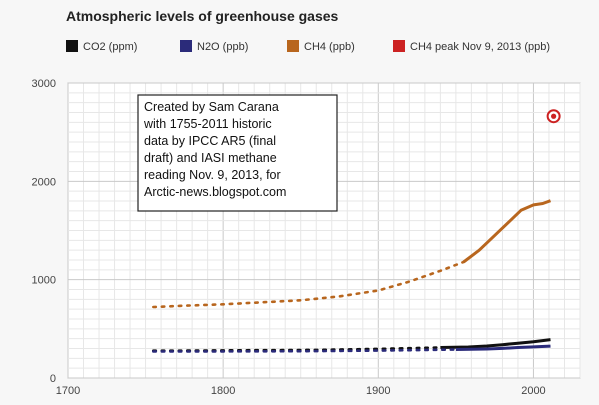  Describe the element at coordinates (110, 47) in the screenshot. I see `legend-label: CO2 (ppm)` at that location.